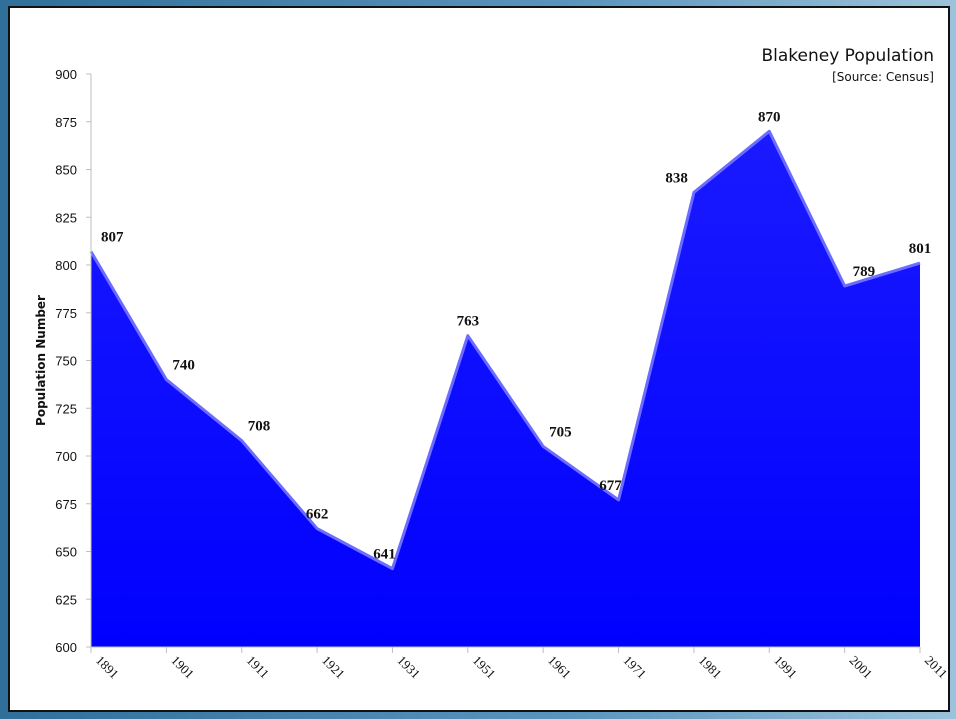  Describe the element at coordinates (610, 486) in the screenshot. I see `data-label: 677` at that location.